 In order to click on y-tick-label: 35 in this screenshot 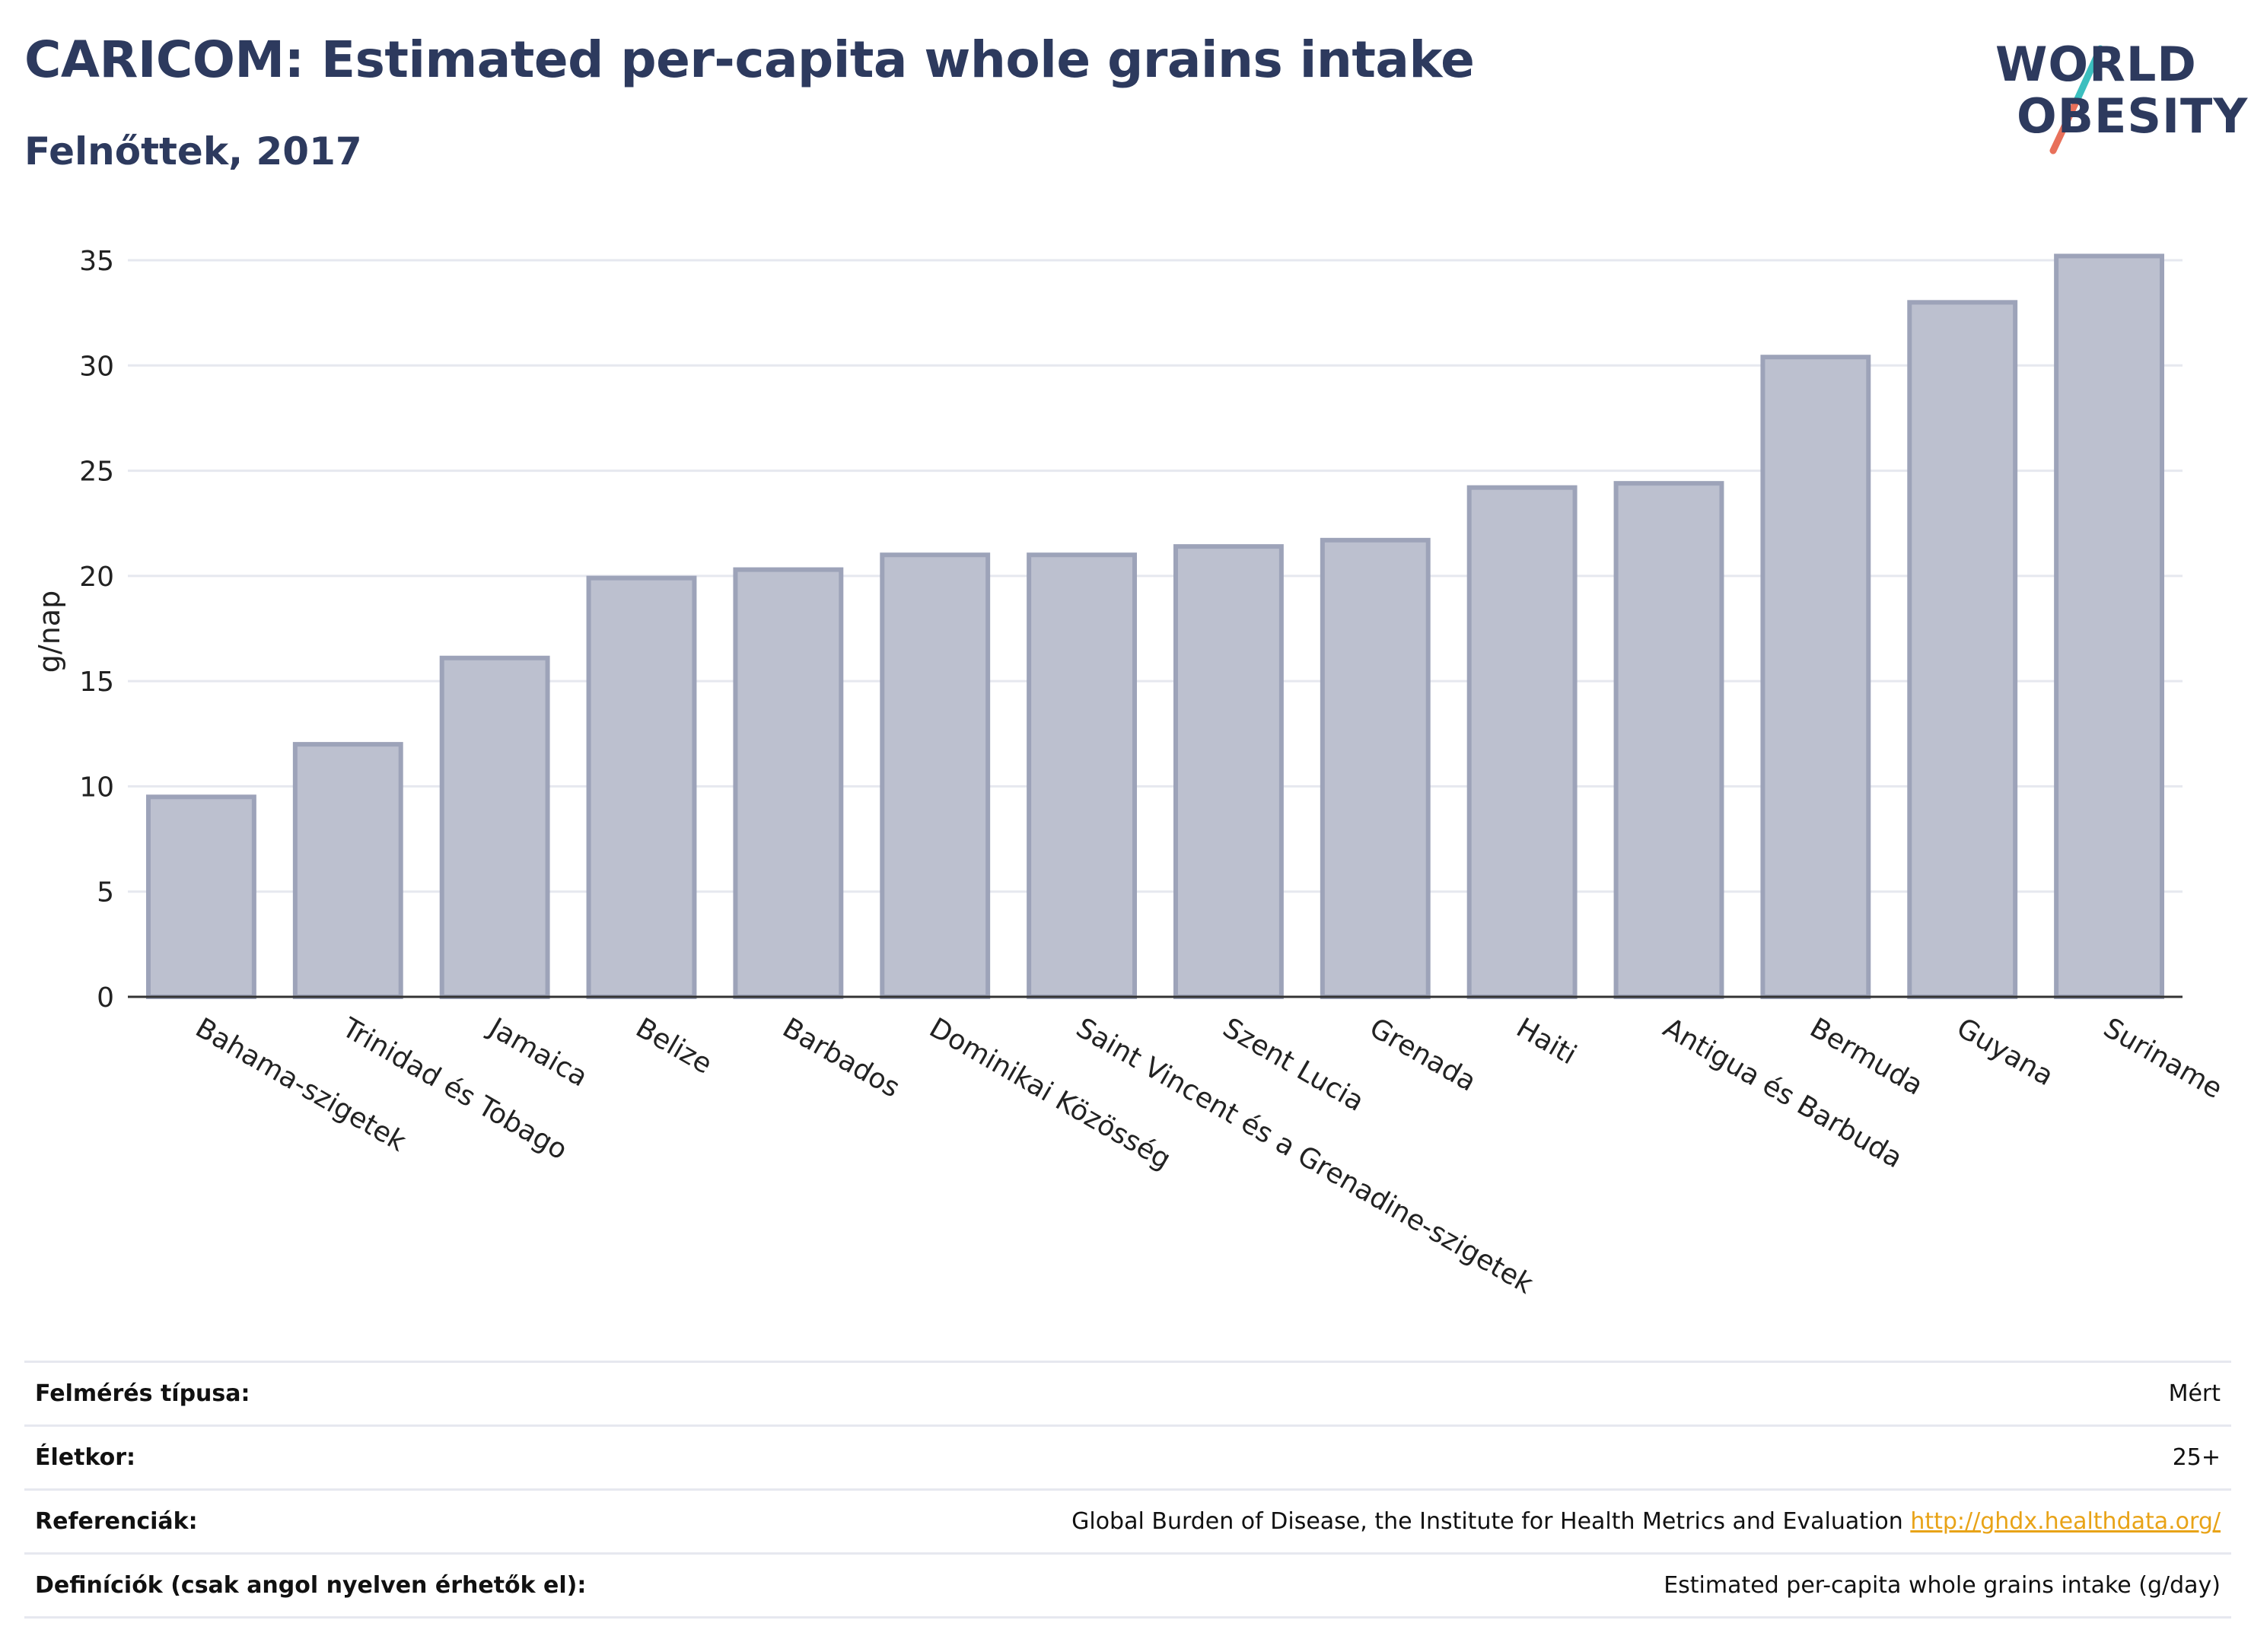, I will do `click(96, 261)`.